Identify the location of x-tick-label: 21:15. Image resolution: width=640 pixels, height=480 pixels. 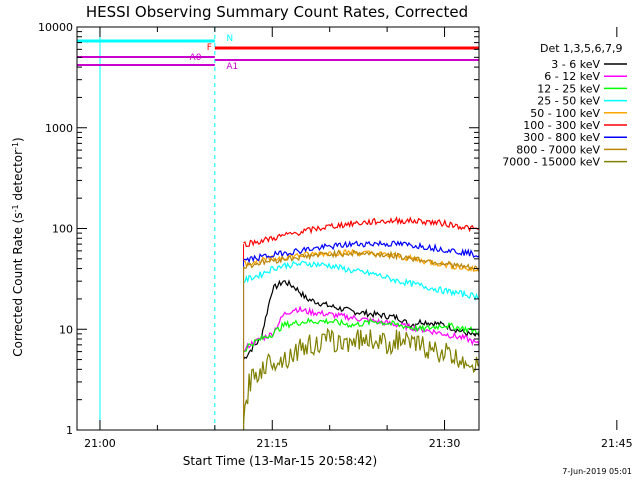
(272, 443).